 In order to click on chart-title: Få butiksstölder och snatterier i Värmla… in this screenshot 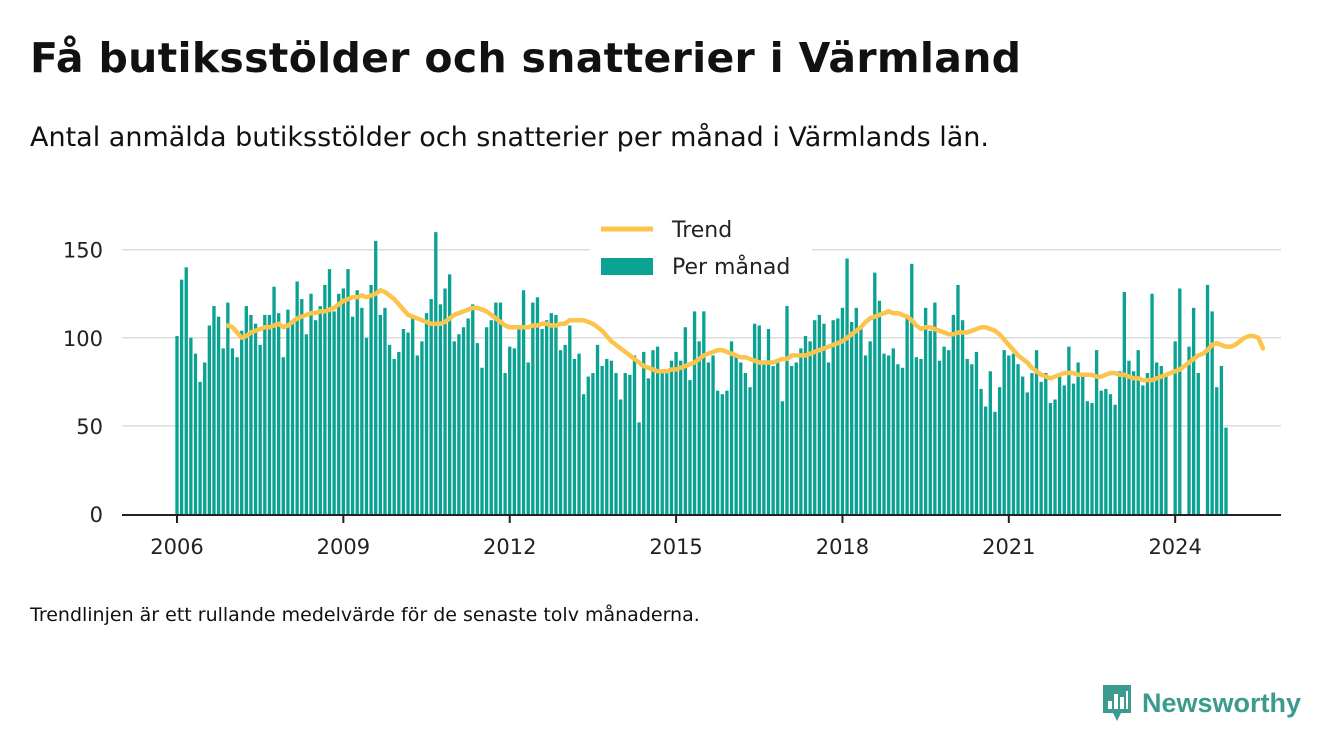, I will do `click(526, 58)`.